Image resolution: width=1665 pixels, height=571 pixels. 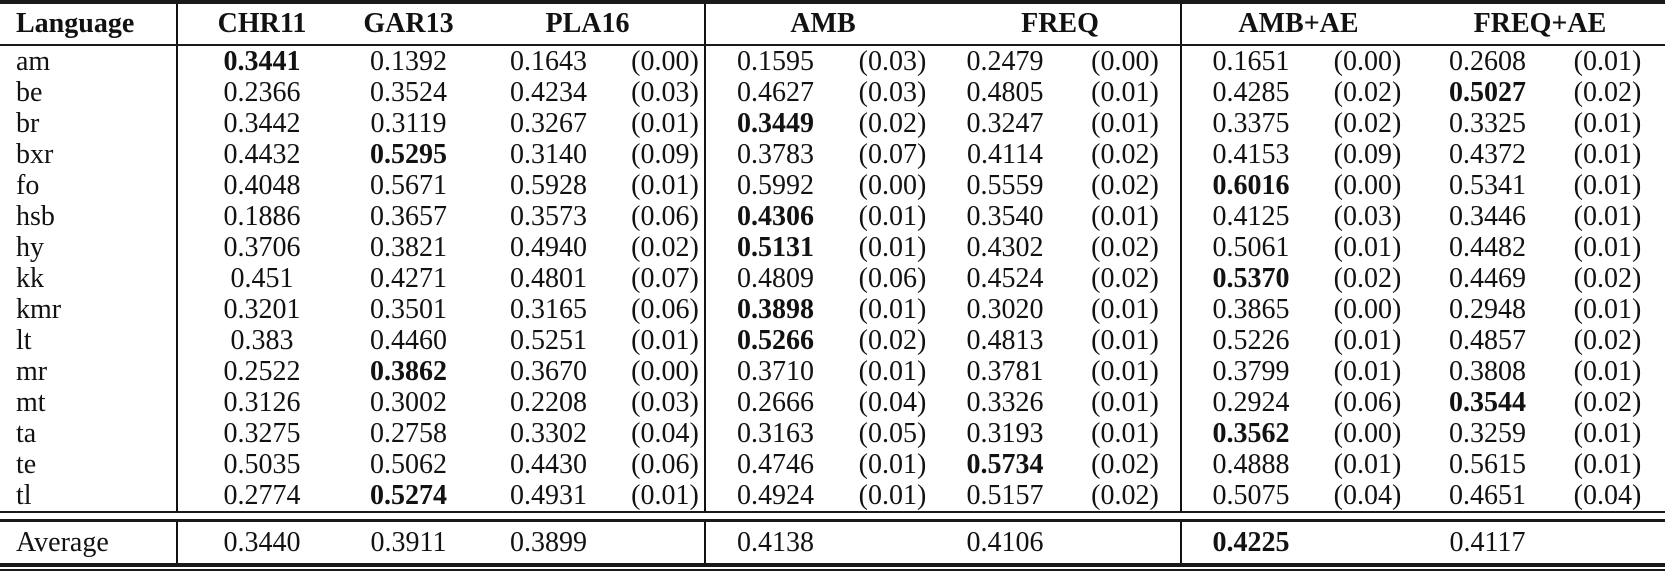 What do you see at coordinates (24, 340) in the screenshot?
I see `language-cell: lt` at bounding box center [24, 340].